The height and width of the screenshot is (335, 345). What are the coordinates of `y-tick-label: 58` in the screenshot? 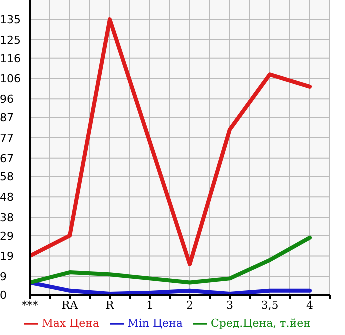 It's located at (7, 177).